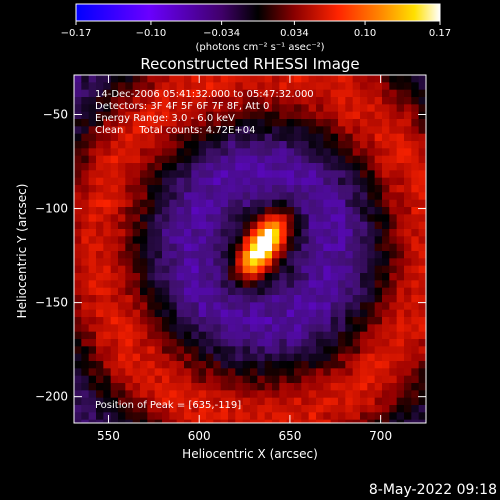 The height and width of the screenshot is (500, 500). What do you see at coordinates (250, 454) in the screenshot?
I see `x-axis-label: Heliocentric X (arcsec)` at bounding box center [250, 454].